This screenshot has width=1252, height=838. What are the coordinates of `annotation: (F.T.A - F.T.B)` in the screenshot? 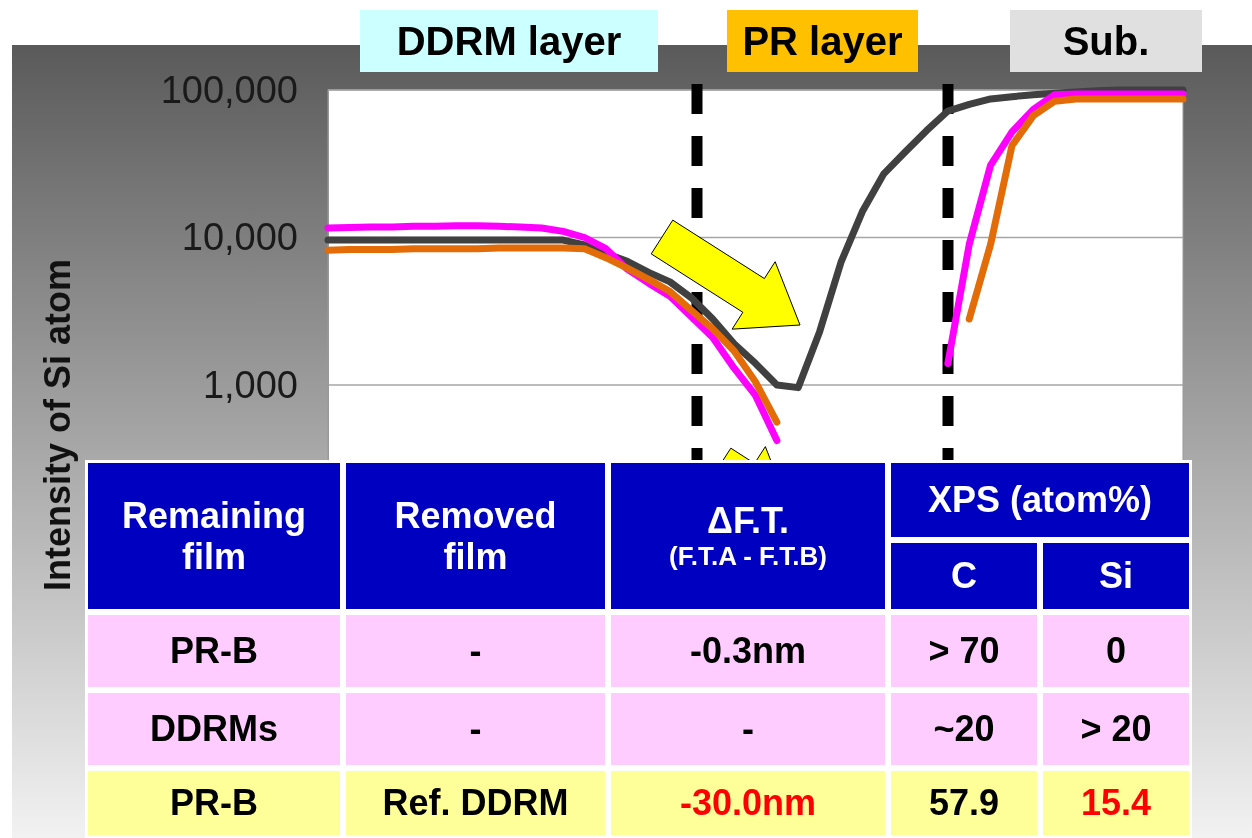 It's located at (748, 556).